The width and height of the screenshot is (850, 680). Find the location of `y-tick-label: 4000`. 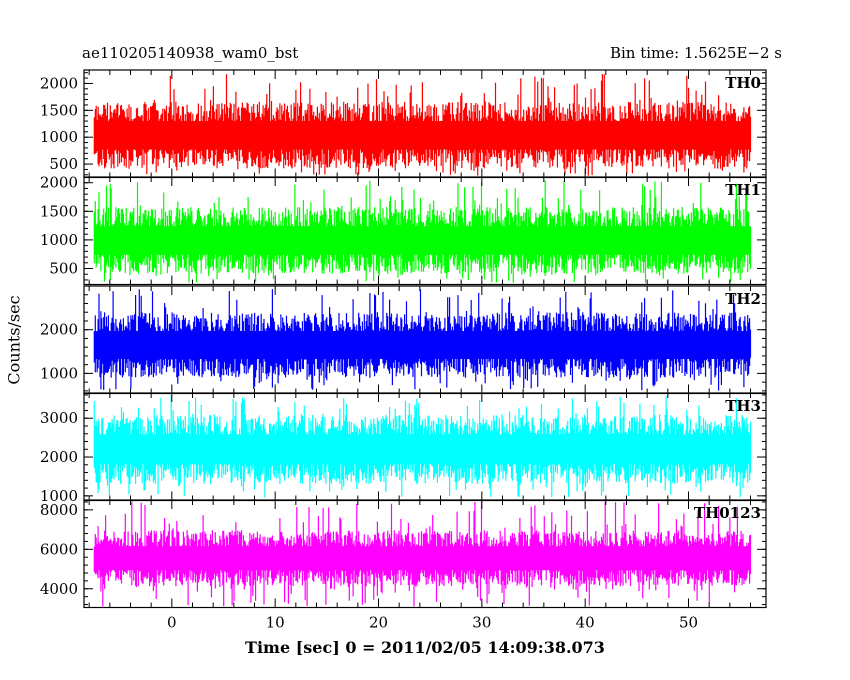

y-tick-label: 4000 is located at coordinates (59, 589).